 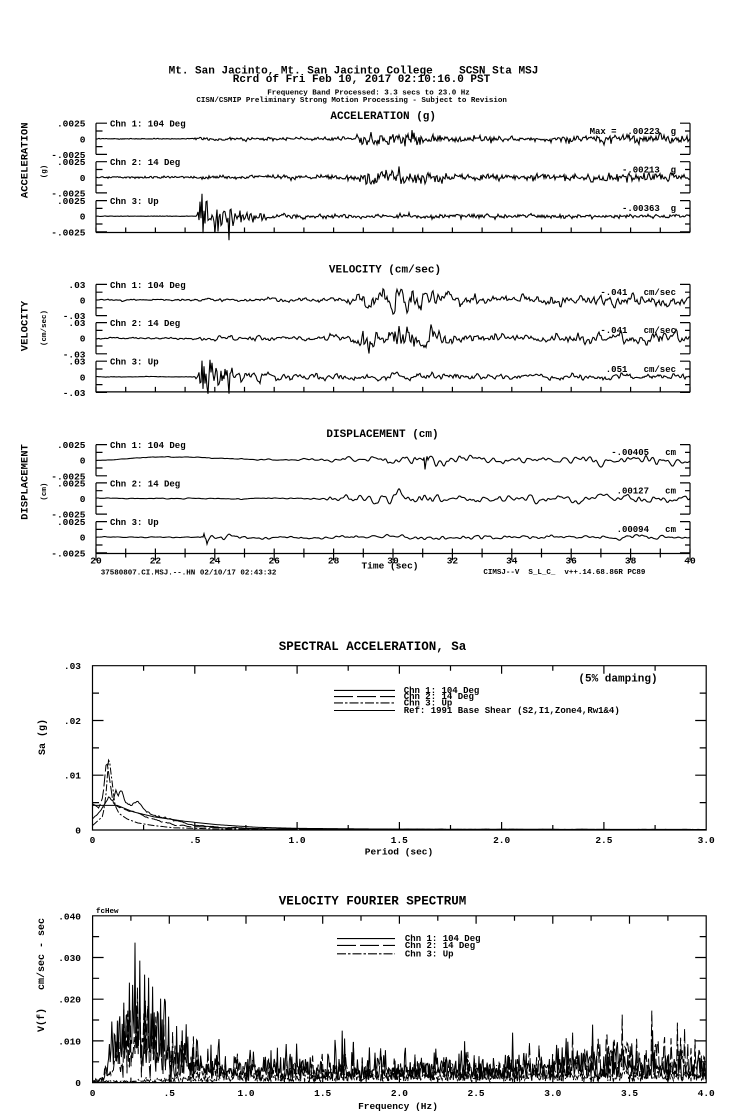 I want to click on svg-text: 22, so click(x=156, y=561).